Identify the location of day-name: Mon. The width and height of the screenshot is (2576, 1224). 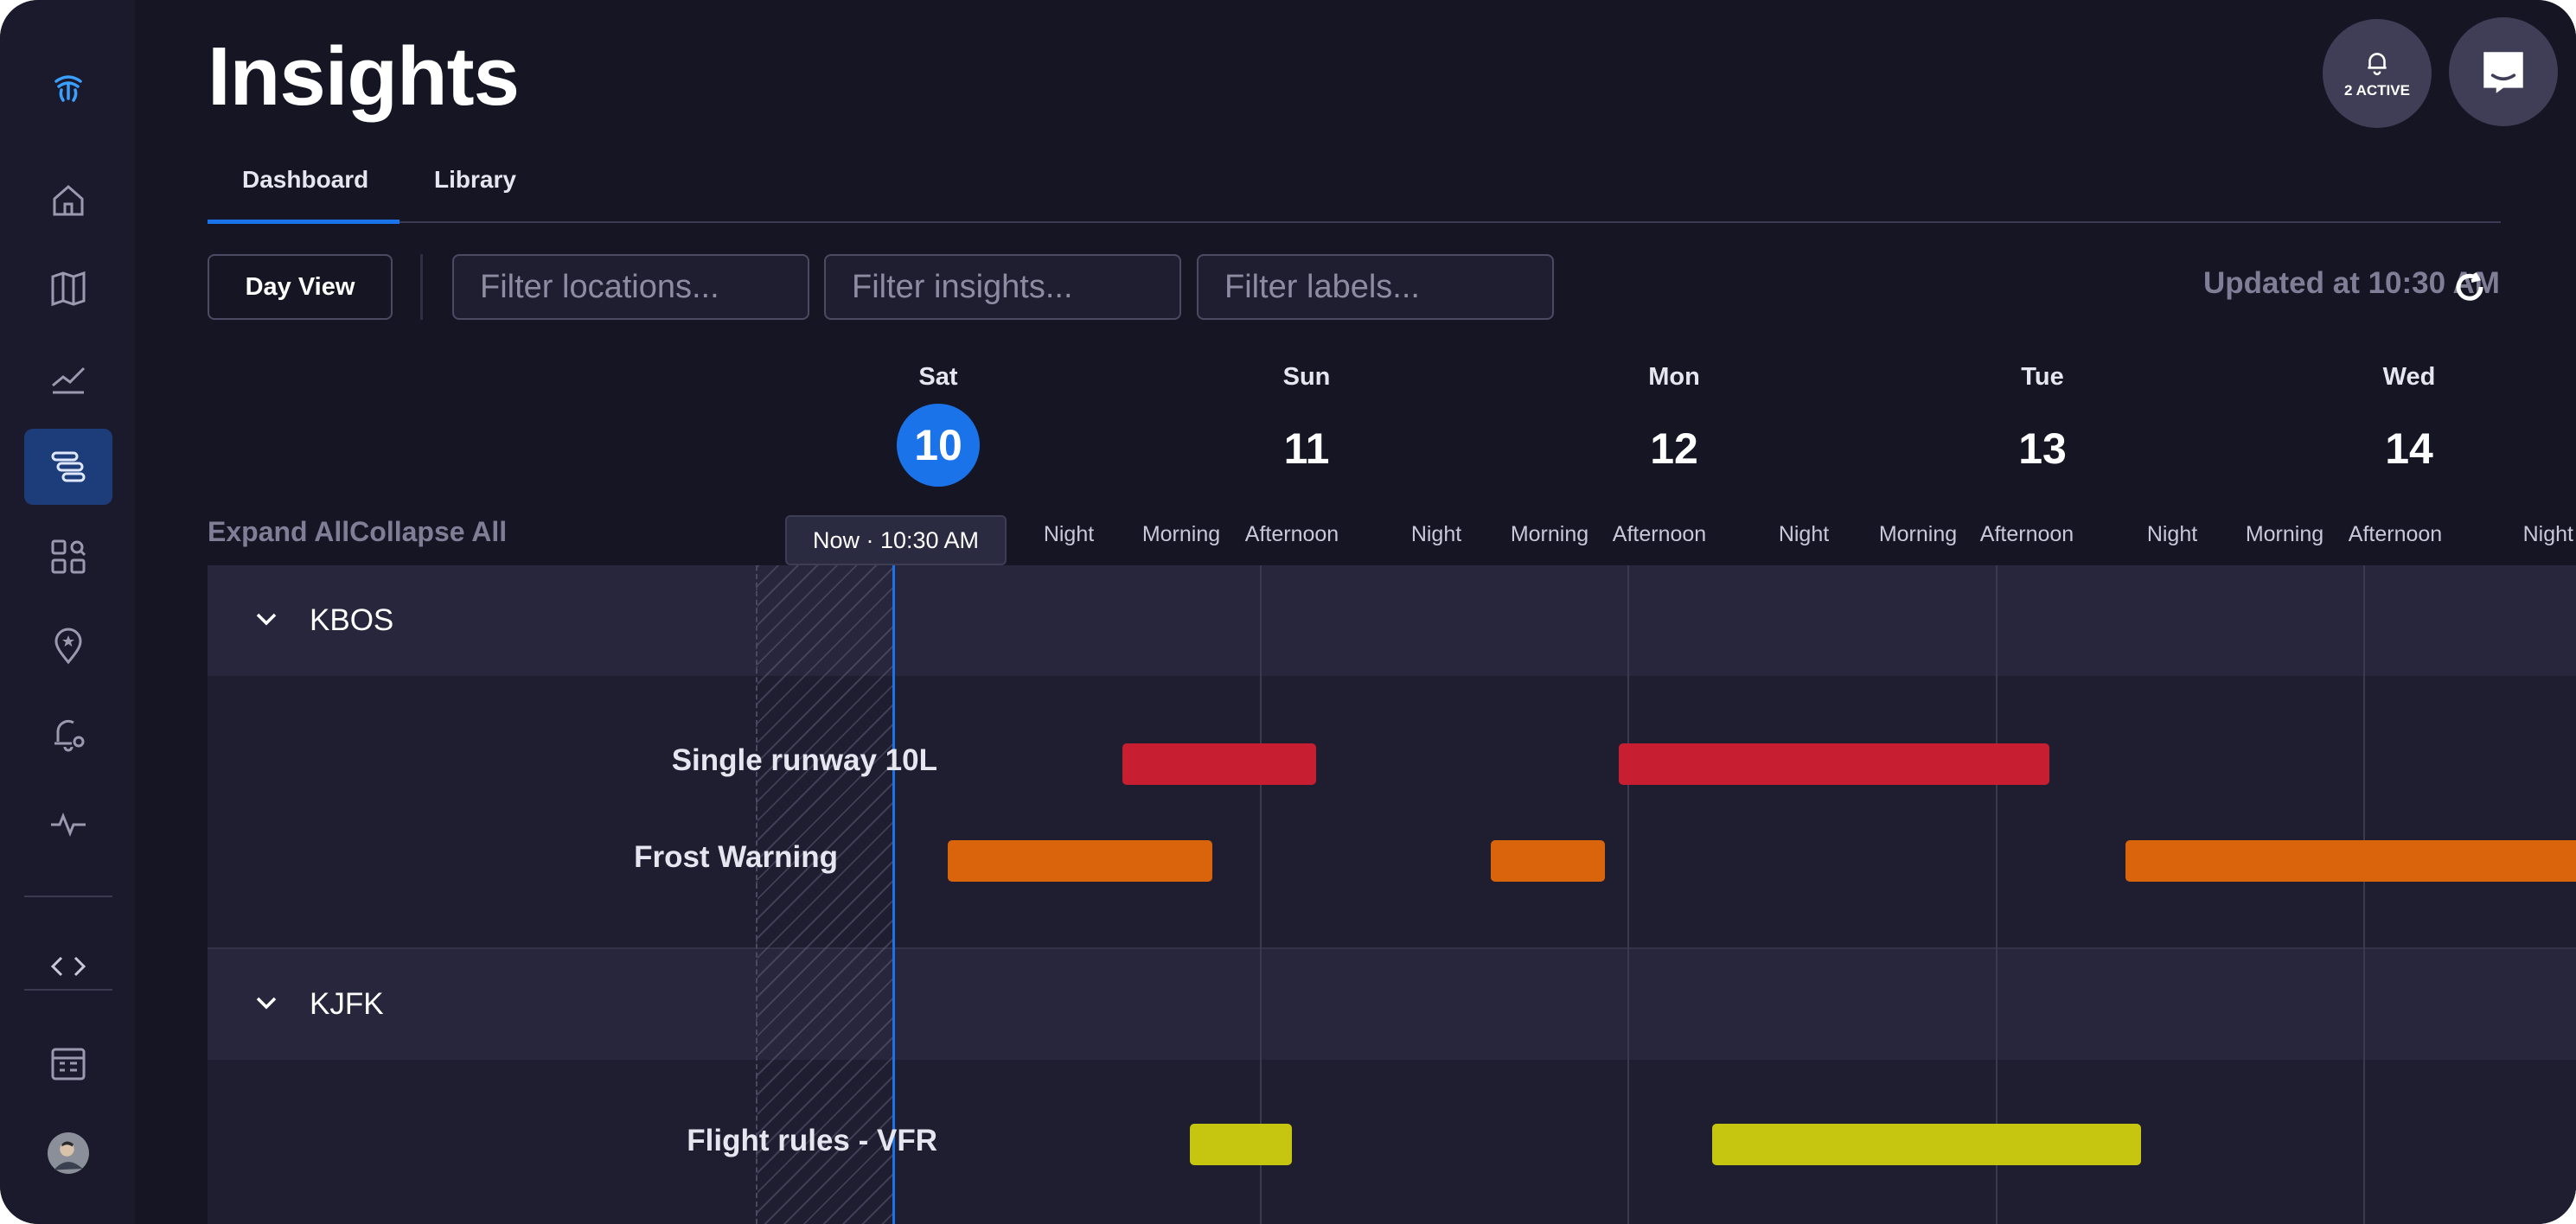
(1674, 377).